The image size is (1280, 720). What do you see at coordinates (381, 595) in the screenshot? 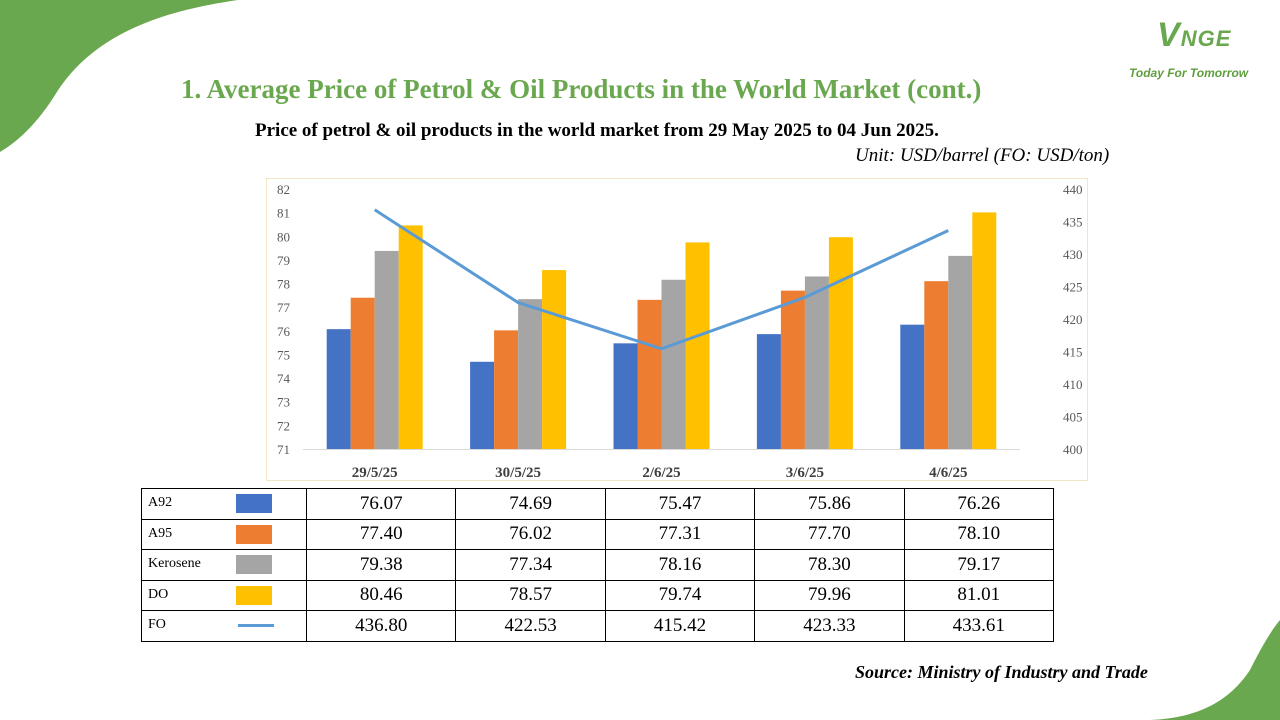
I see `table-cell: 80.46` at bounding box center [381, 595].